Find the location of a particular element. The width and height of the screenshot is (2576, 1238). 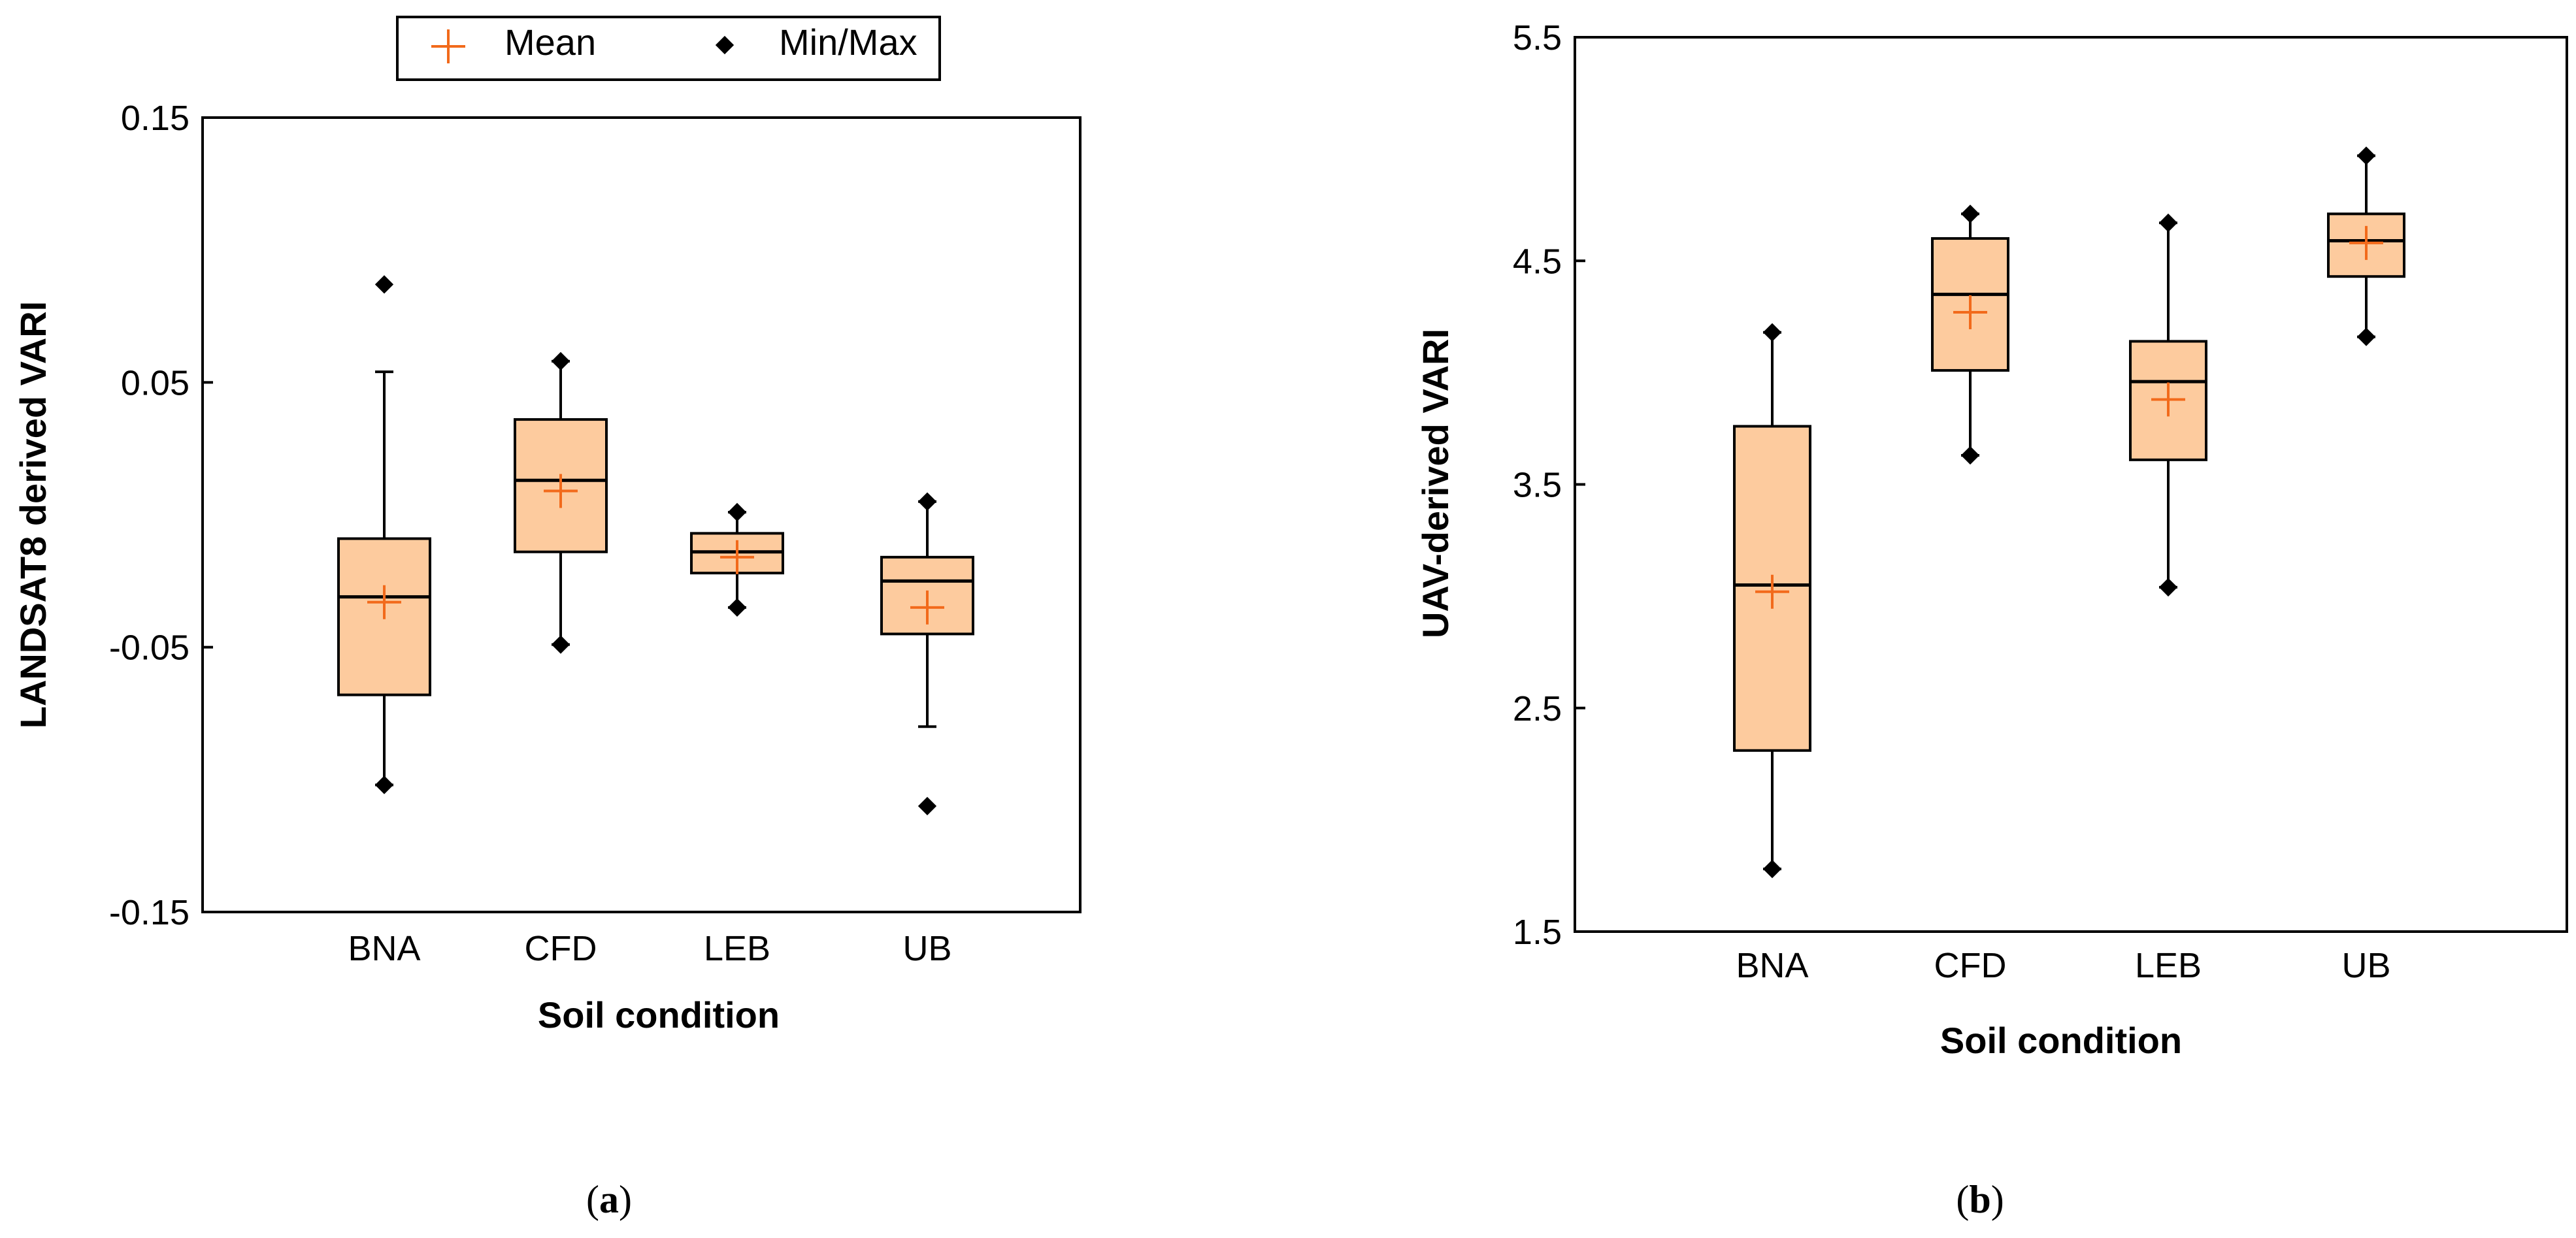

panel-b-x-axis-title: Soil condition is located at coordinates (2061, 1041).